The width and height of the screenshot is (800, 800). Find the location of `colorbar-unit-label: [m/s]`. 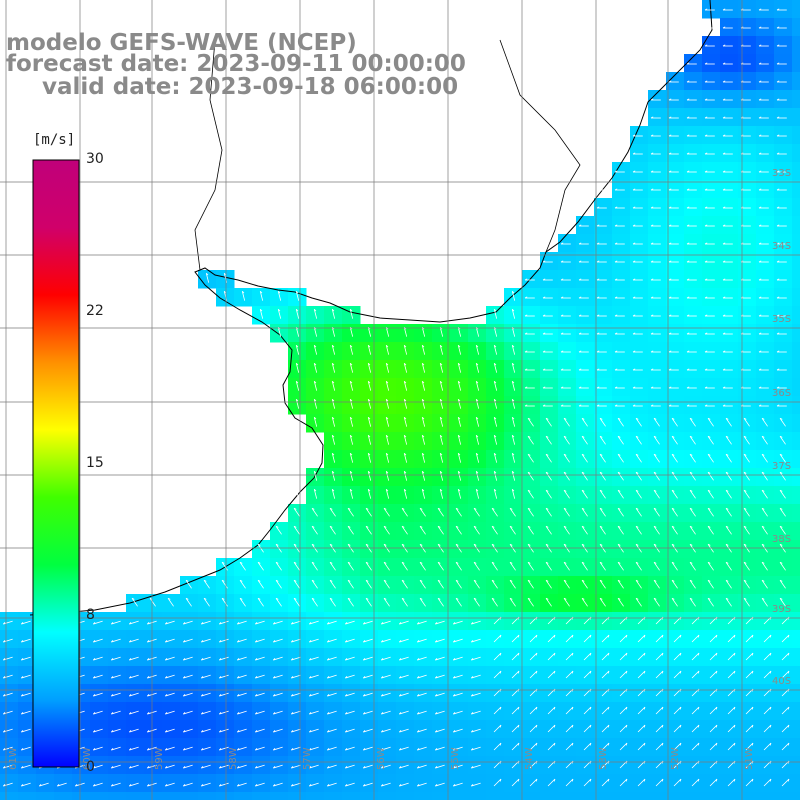

colorbar-unit-label: [m/s] is located at coordinates (54, 140).